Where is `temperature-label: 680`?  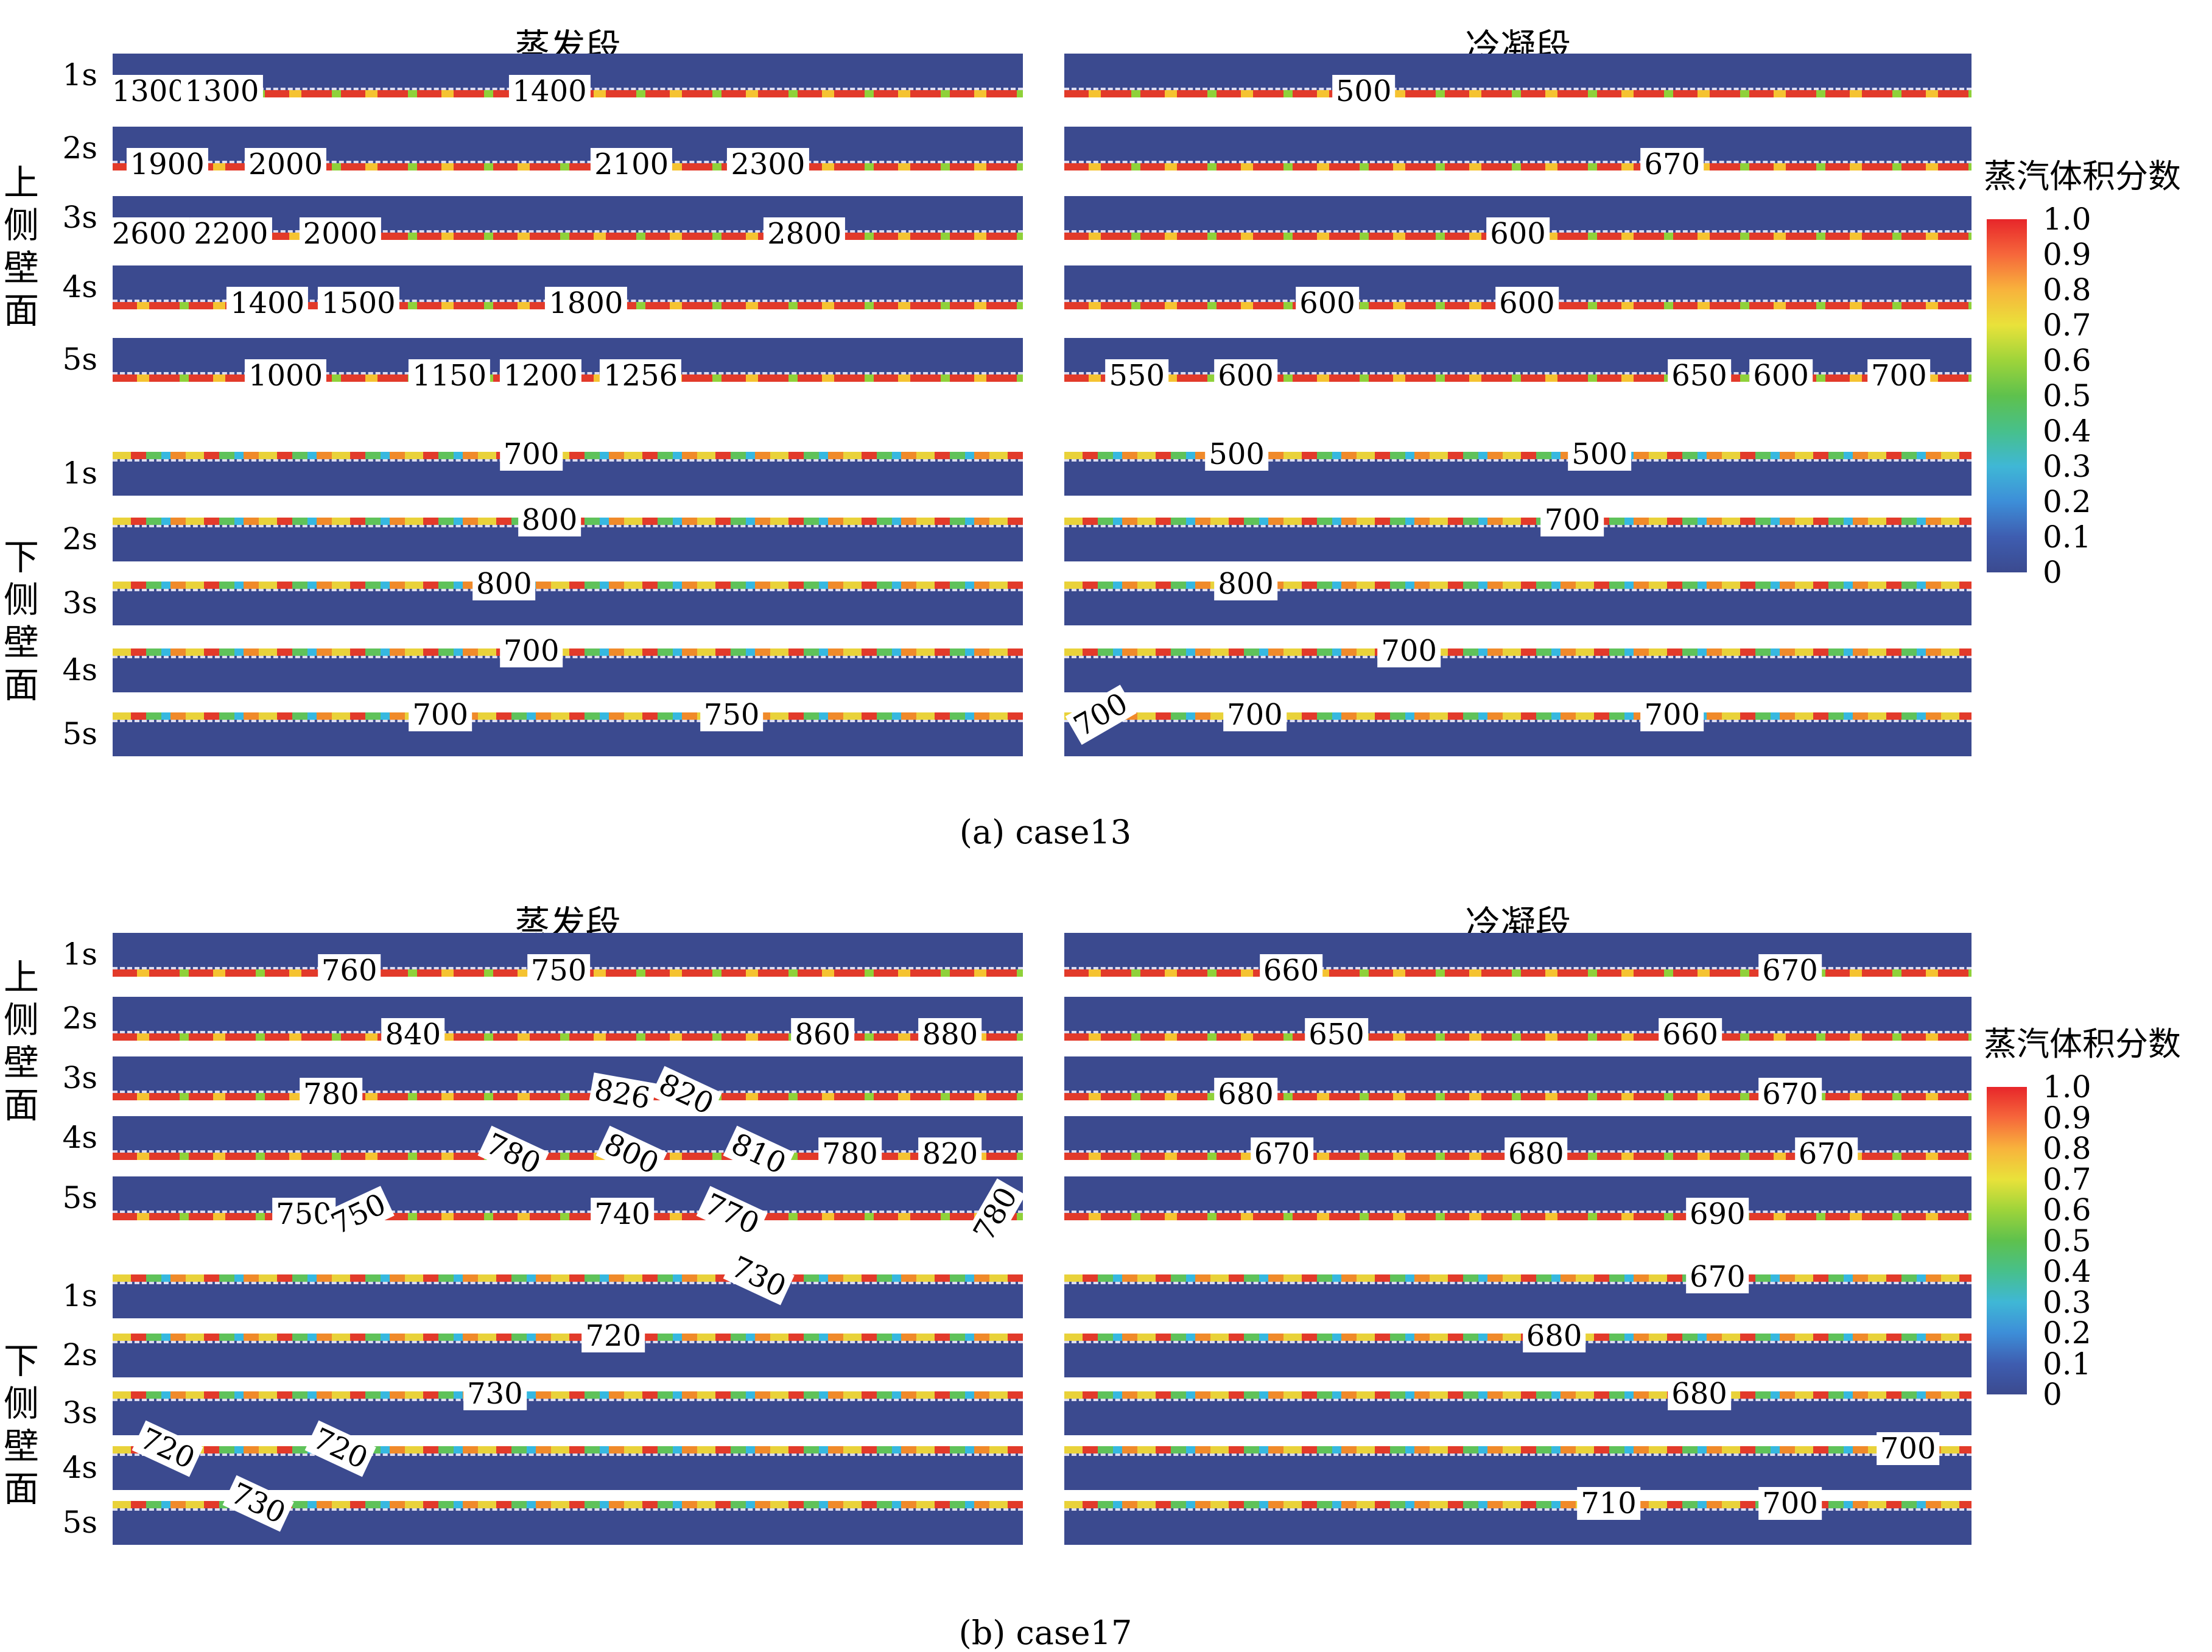 temperature-label: 680 is located at coordinates (1536, 1154).